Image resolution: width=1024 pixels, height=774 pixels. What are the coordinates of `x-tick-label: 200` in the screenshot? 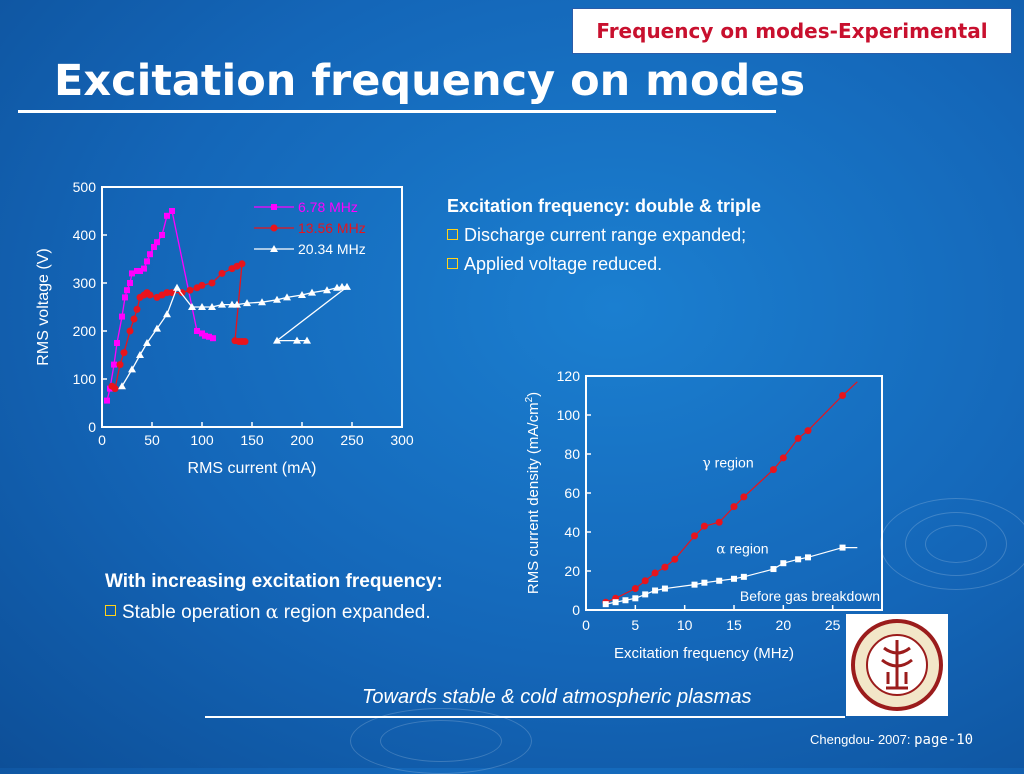 It's located at (302, 440).